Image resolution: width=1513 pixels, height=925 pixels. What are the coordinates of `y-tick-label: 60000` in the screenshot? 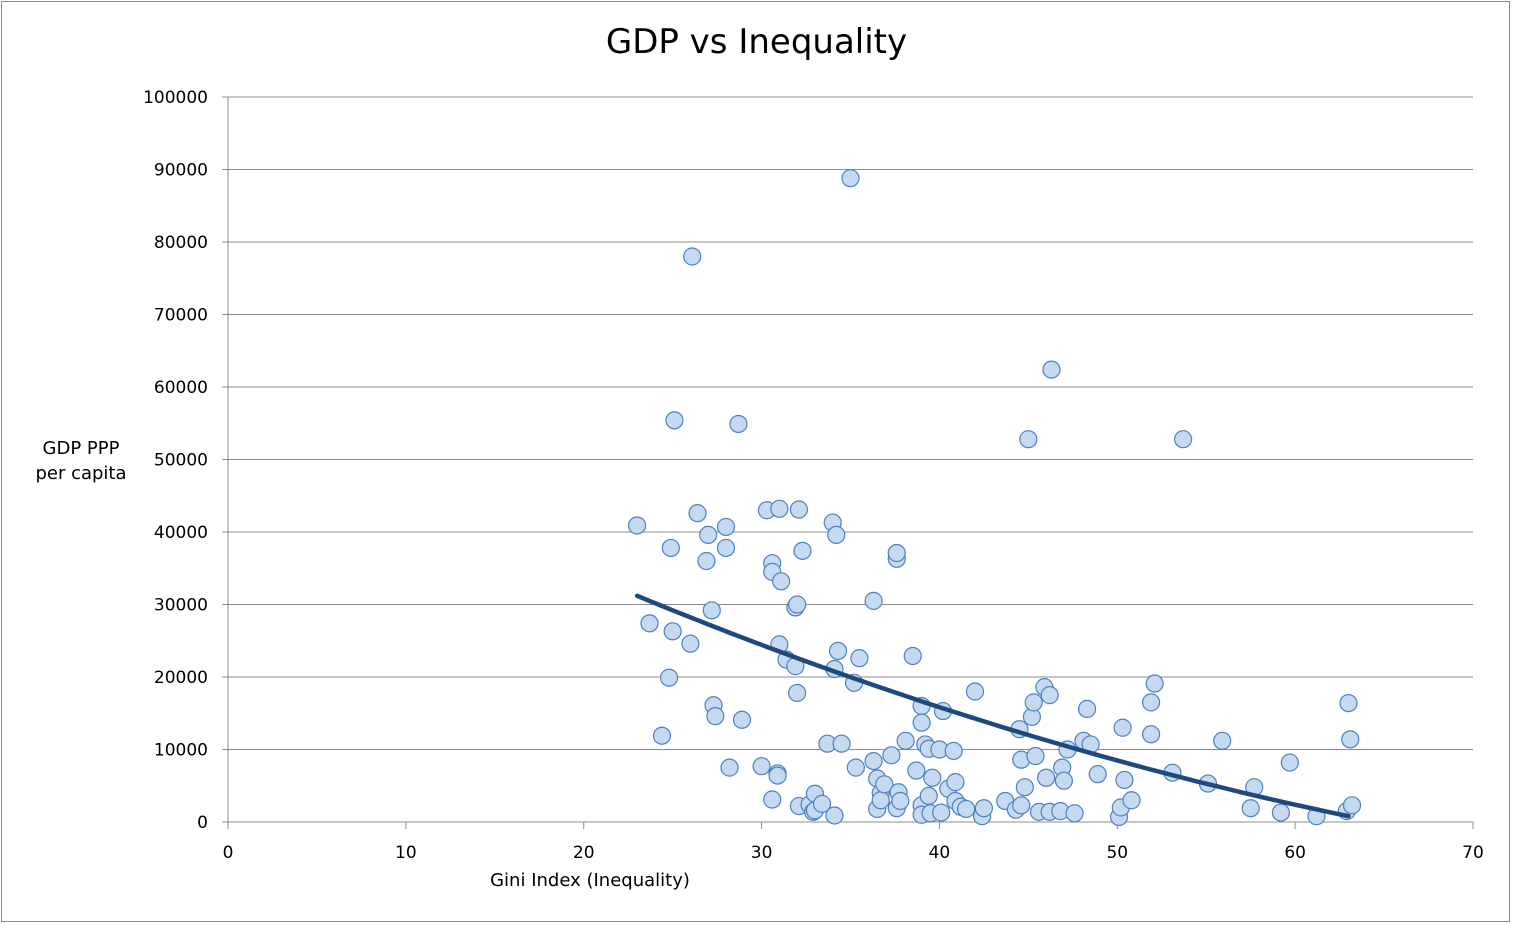 It's located at (181, 388).